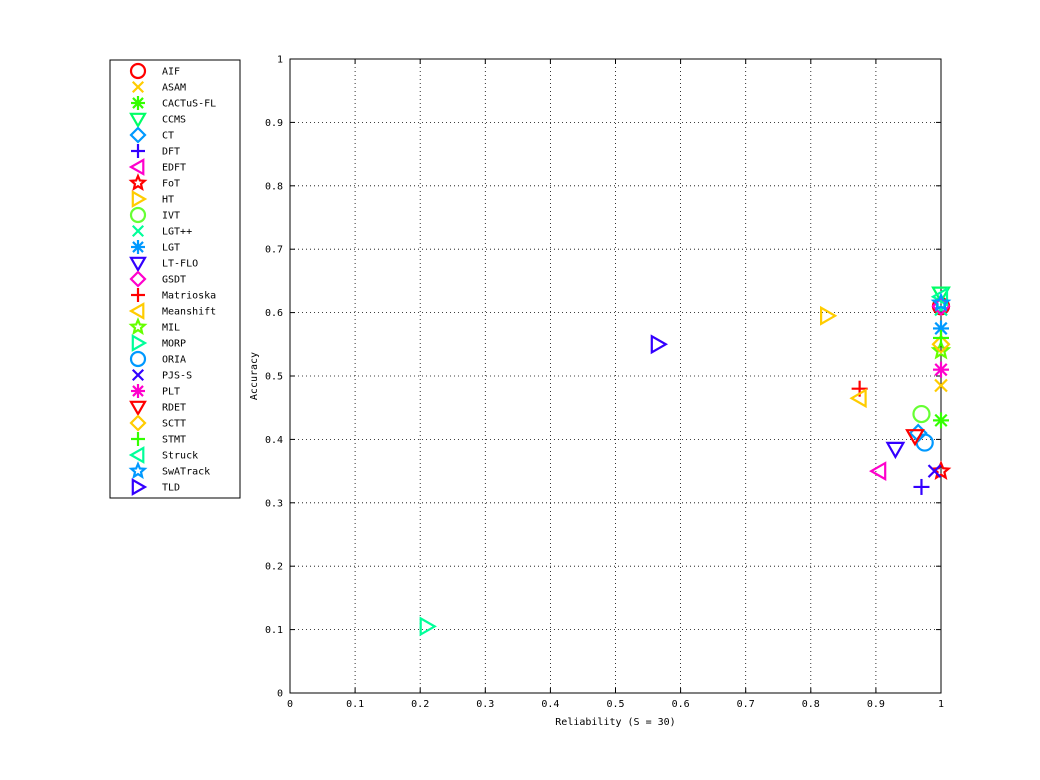 The height and width of the screenshot is (780, 1040). What do you see at coordinates (174, 344) in the screenshot?
I see `legend-label: MORP` at bounding box center [174, 344].